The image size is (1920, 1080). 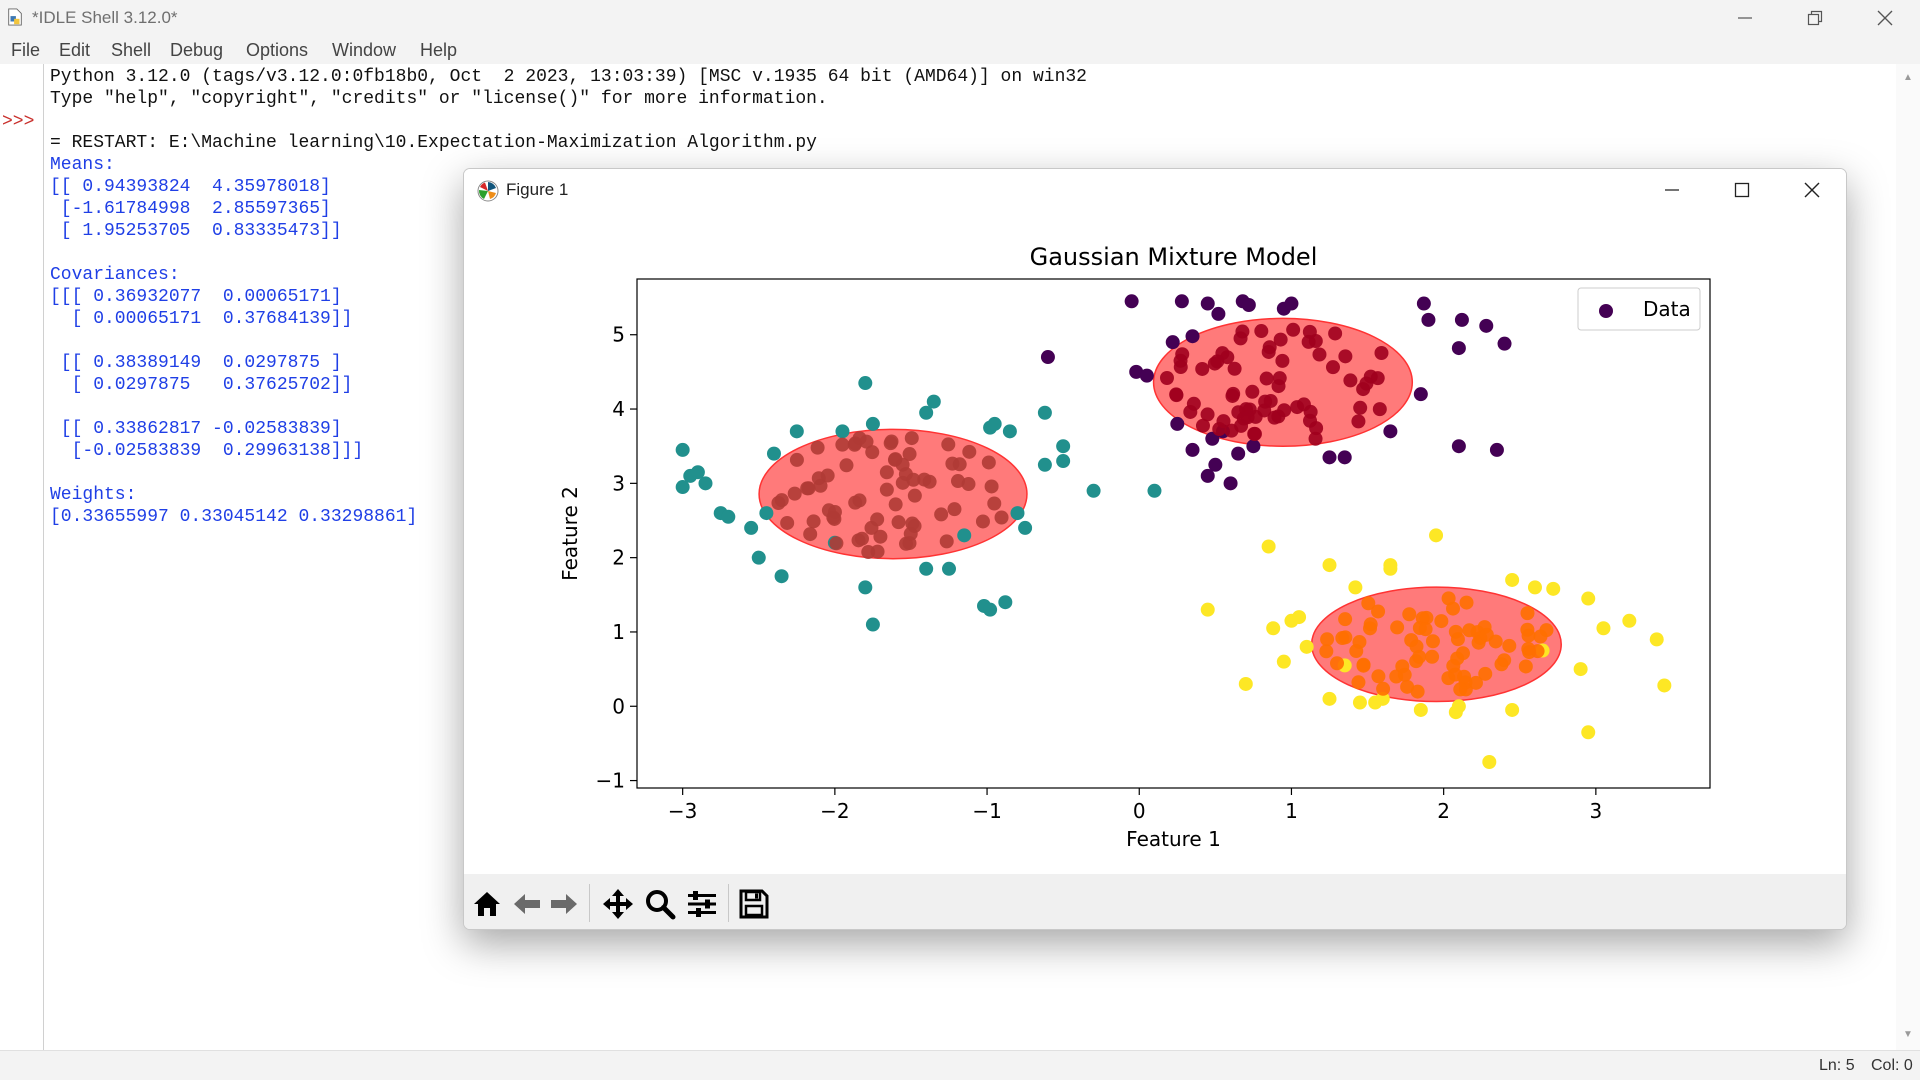 What do you see at coordinates (439, 50) in the screenshot?
I see `menu-help: Help` at bounding box center [439, 50].